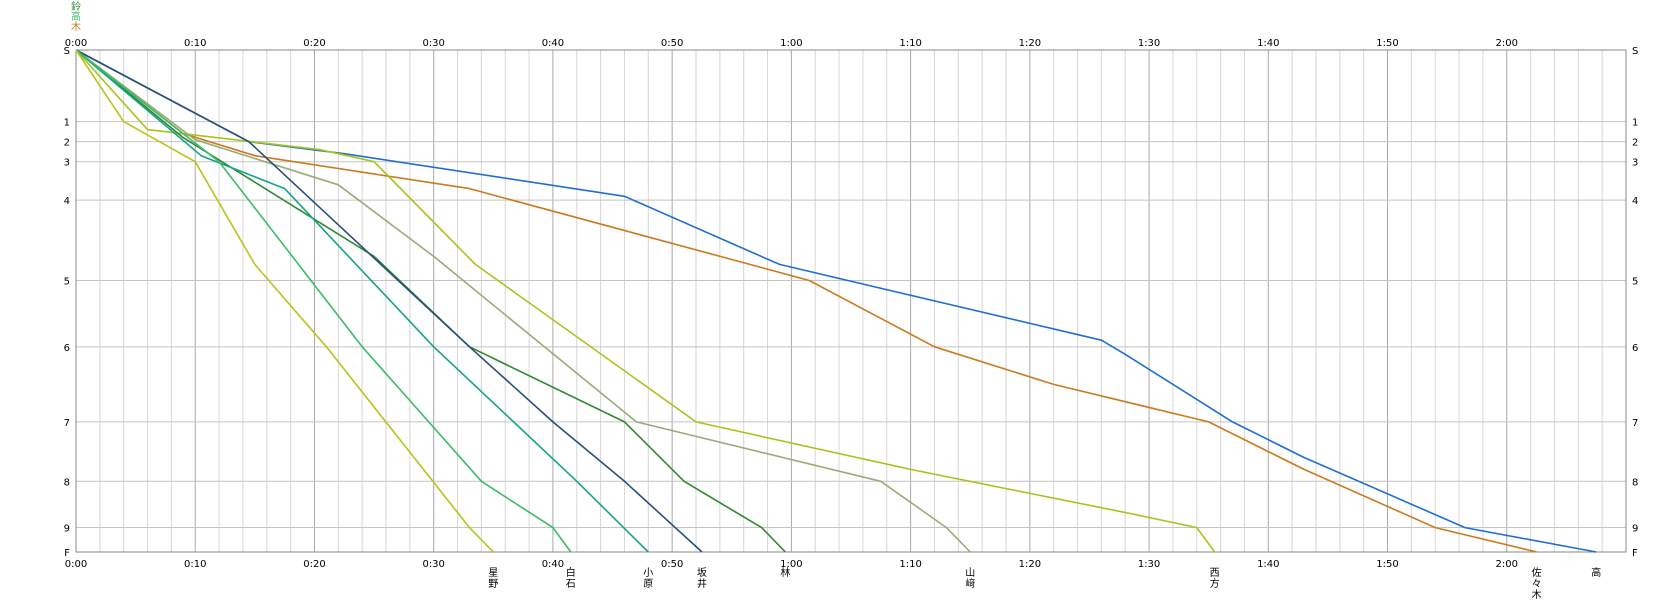 The height and width of the screenshot is (600, 1675). What do you see at coordinates (1387, 564) in the screenshot?
I see `x-tick-label-bottom: 1:50` at bounding box center [1387, 564].